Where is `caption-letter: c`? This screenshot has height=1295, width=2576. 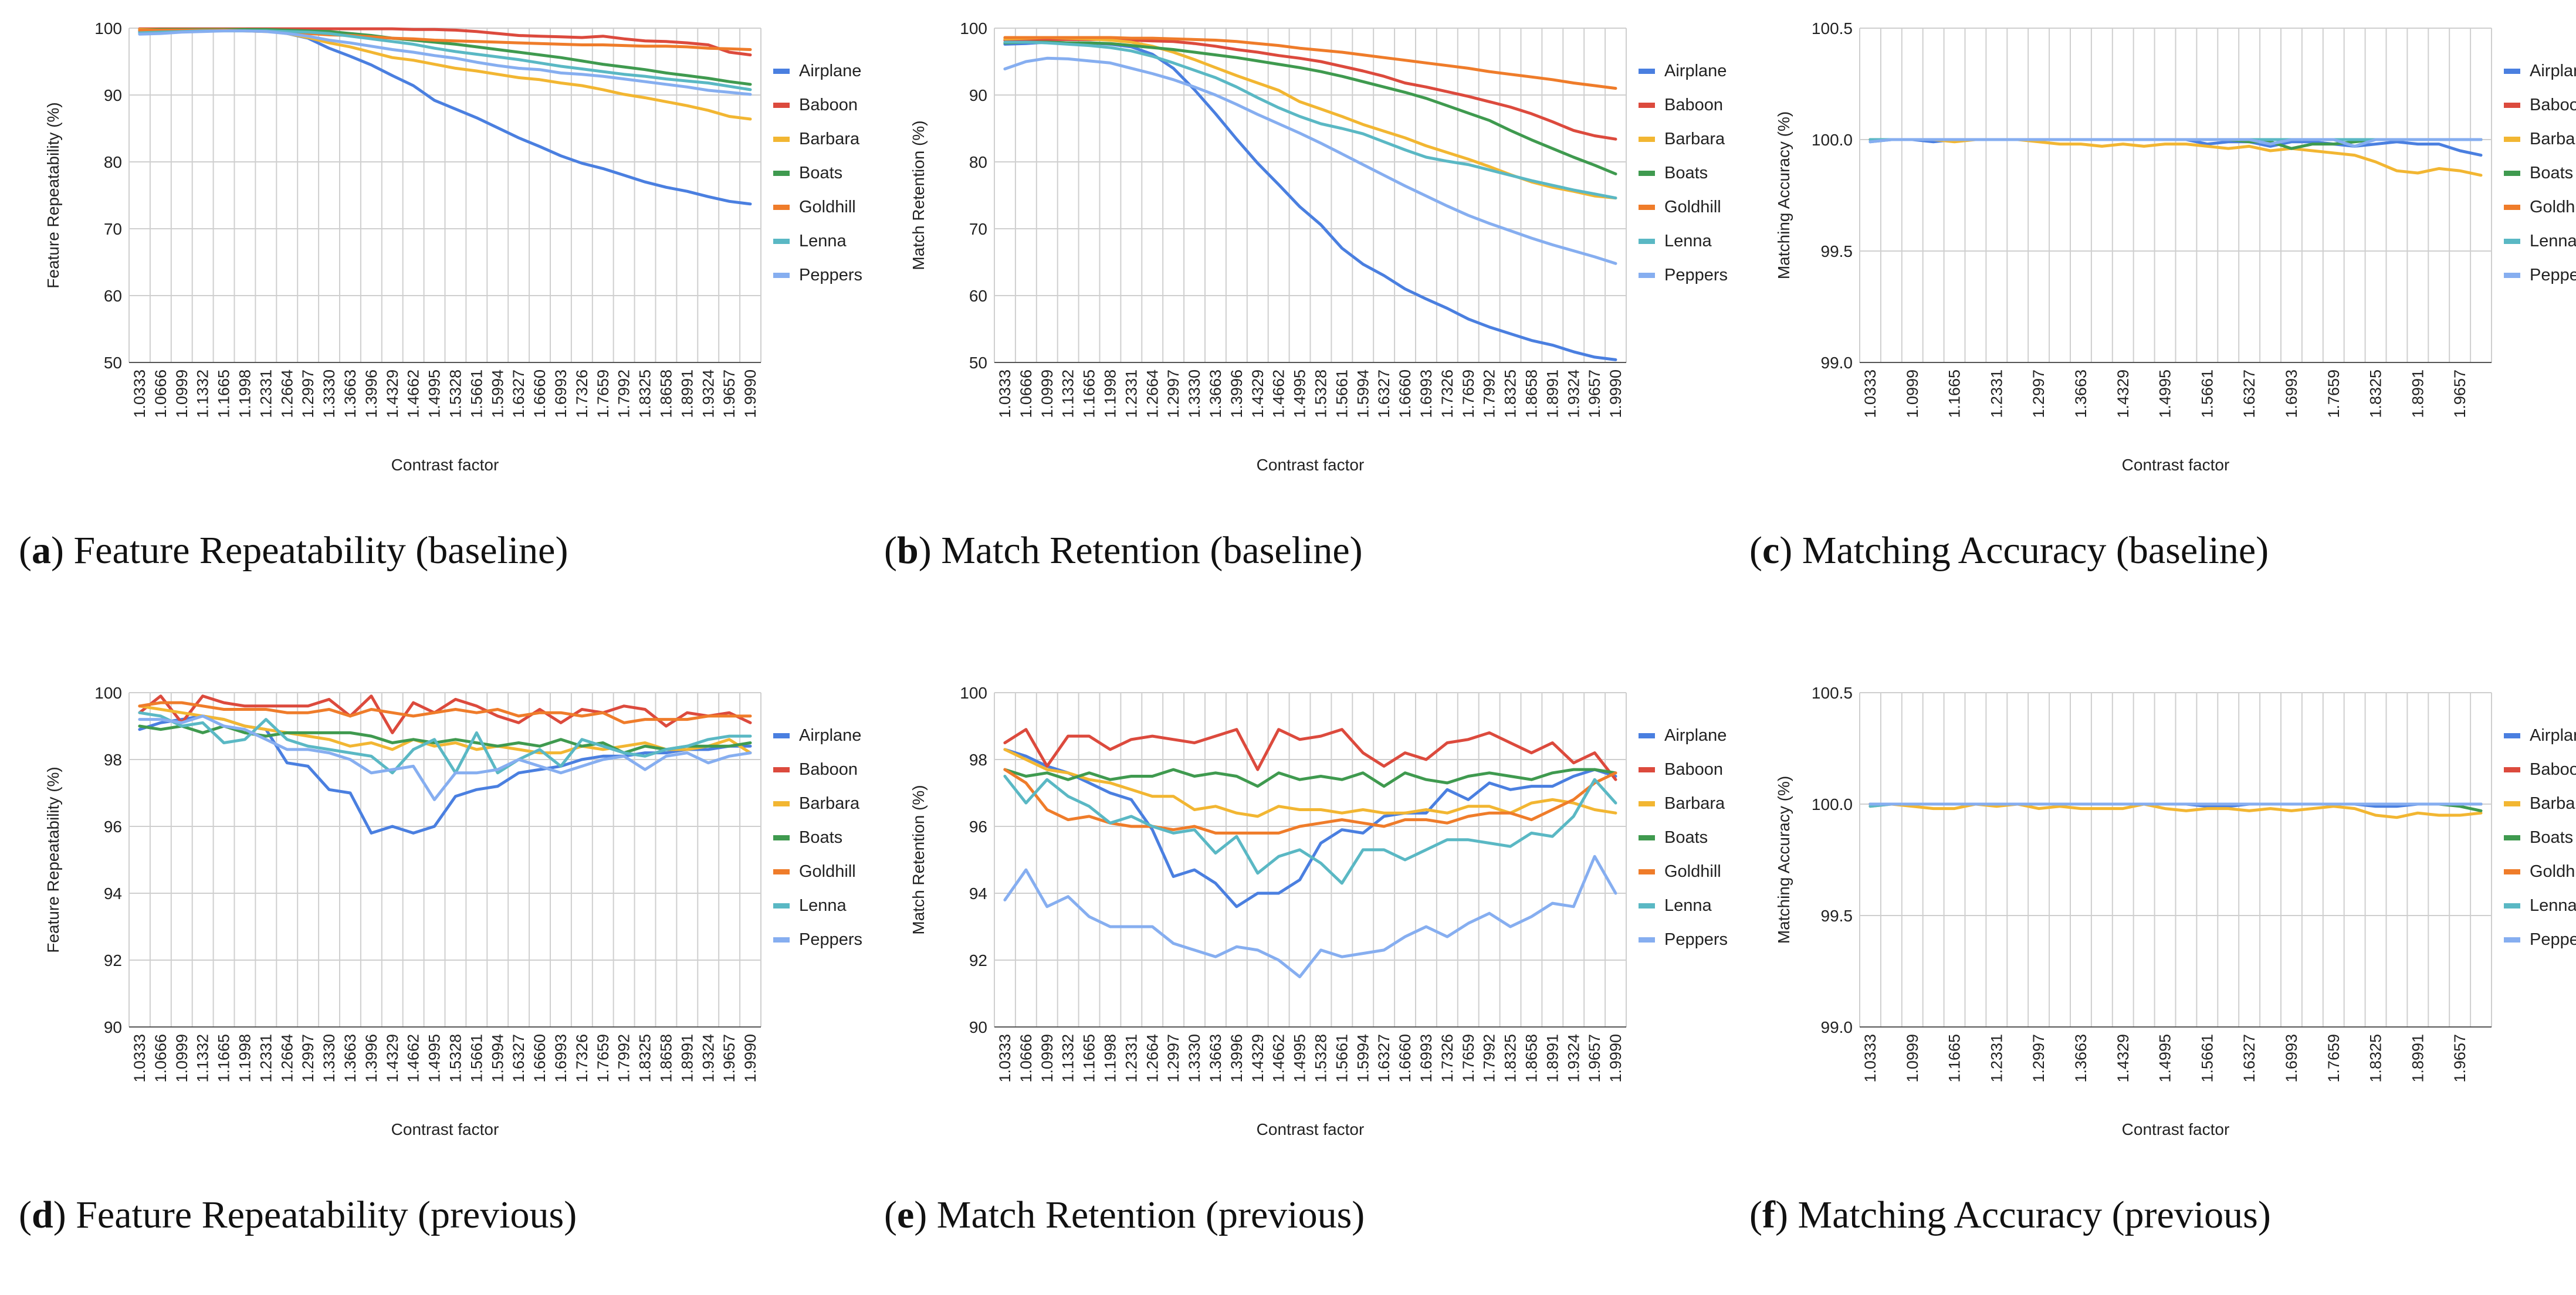
caption-letter: c is located at coordinates (1770, 550).